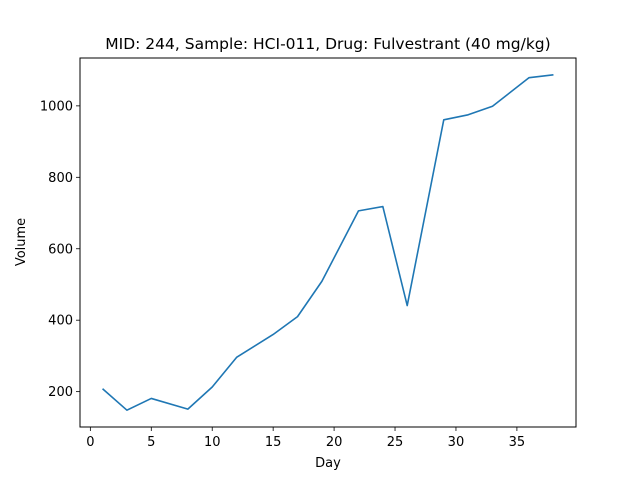 This screenshot has width=640, height=480. I want to click on y-tick-label: 400, so click(60, 321).